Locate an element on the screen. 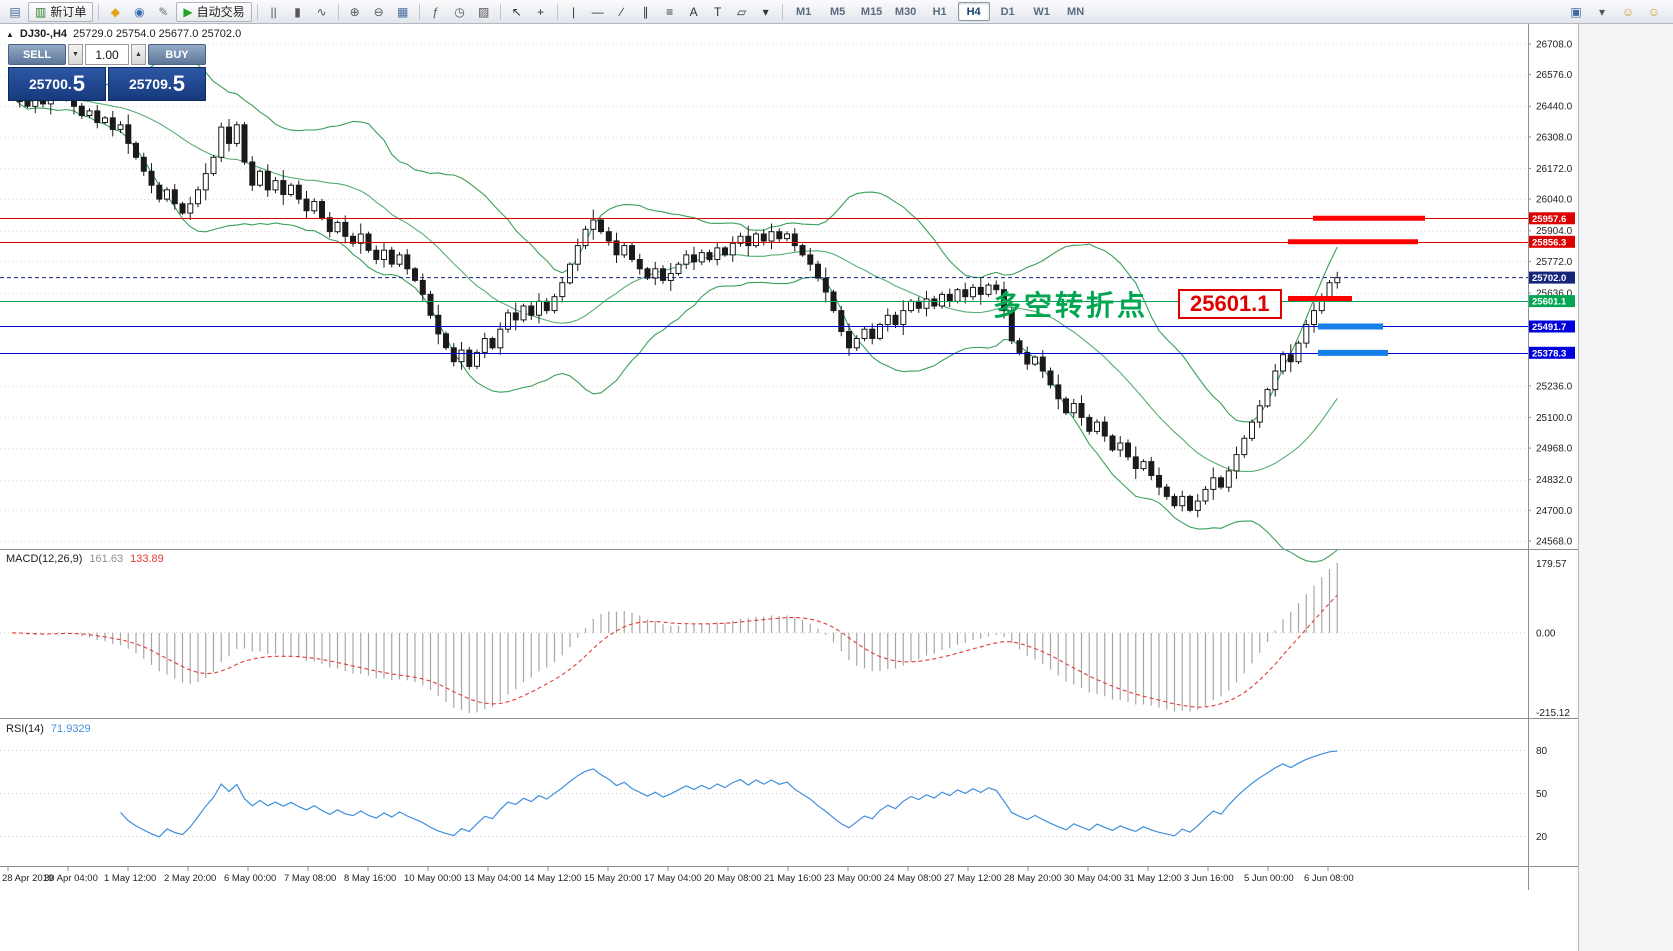 The height and width of the screenshot is (951, 1673). chart-annotation-price-box: 25601.1 is located at coordinates (1230, 304).